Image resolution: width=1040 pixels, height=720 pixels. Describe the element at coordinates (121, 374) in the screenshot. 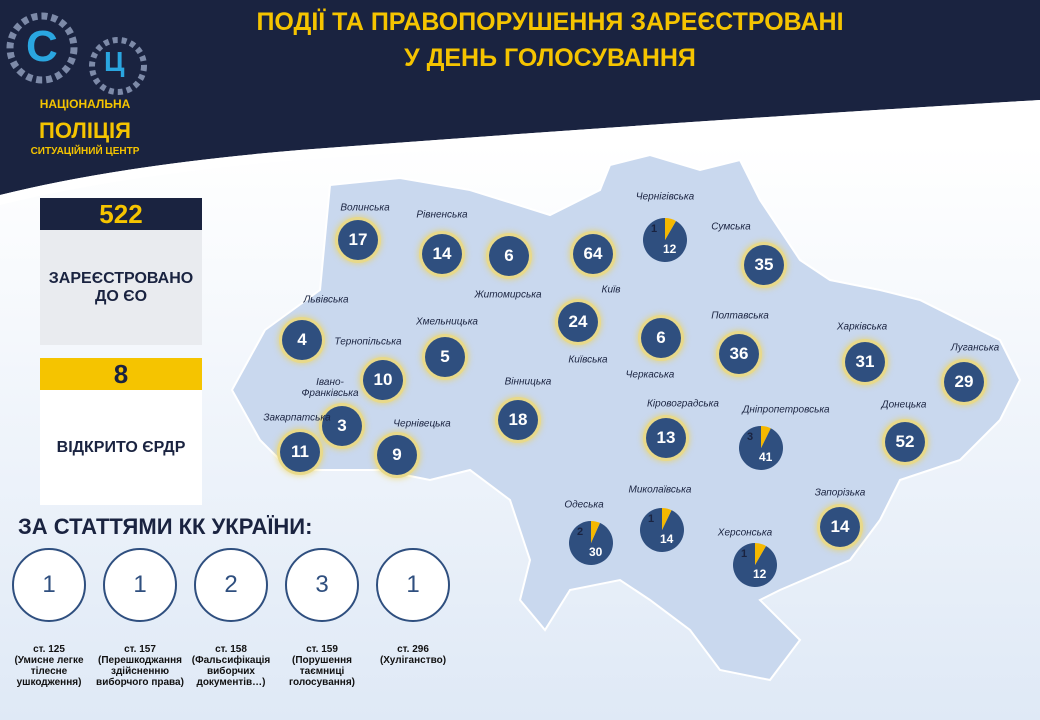

I see `summary-value: 8` at that location.